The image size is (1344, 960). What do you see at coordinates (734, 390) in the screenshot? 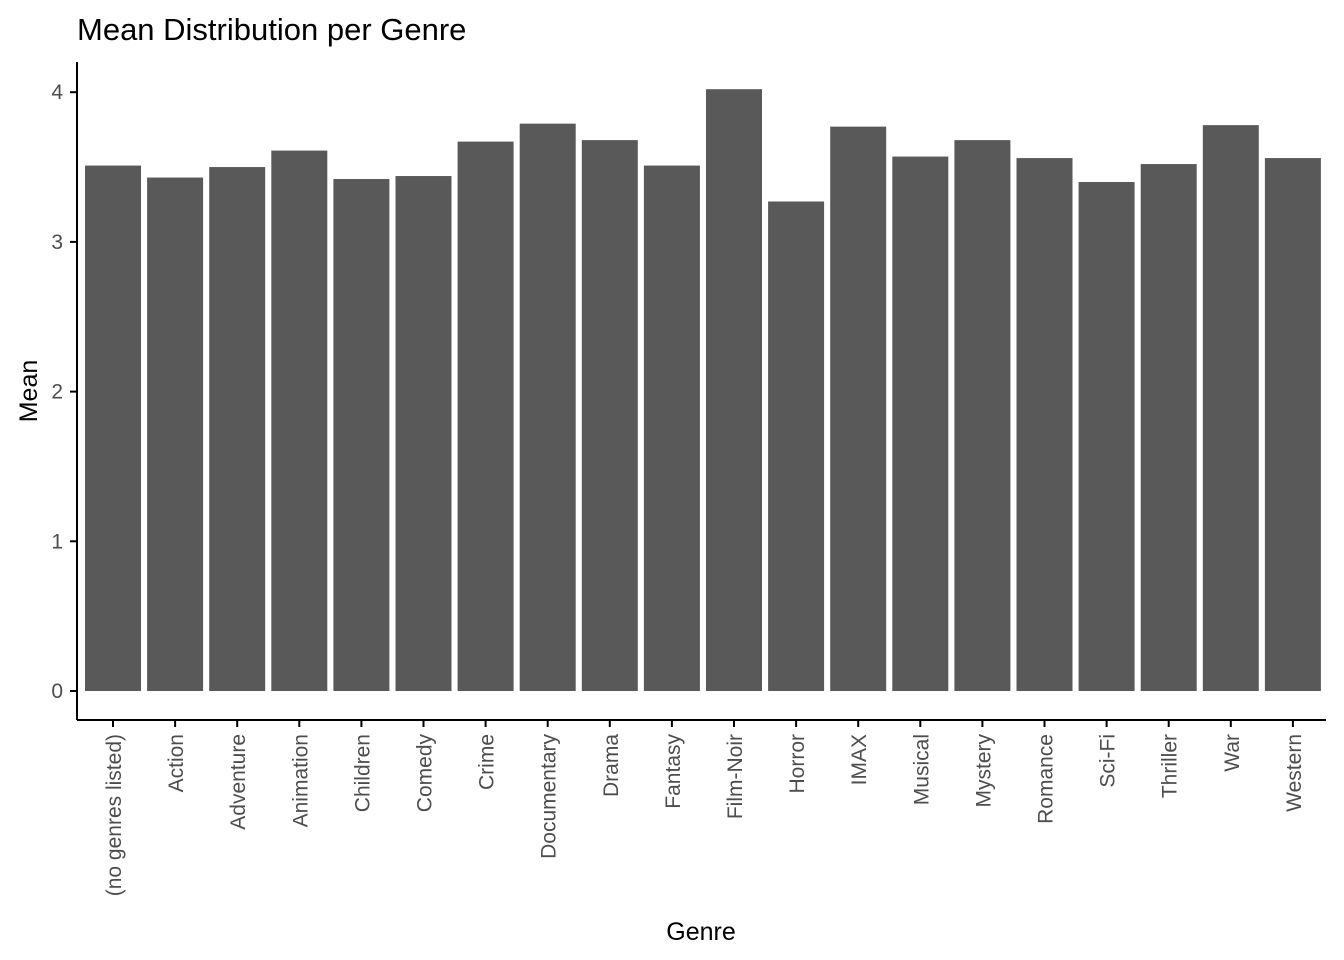
I see `bar-film-noir` at bounding box center [734, 390].